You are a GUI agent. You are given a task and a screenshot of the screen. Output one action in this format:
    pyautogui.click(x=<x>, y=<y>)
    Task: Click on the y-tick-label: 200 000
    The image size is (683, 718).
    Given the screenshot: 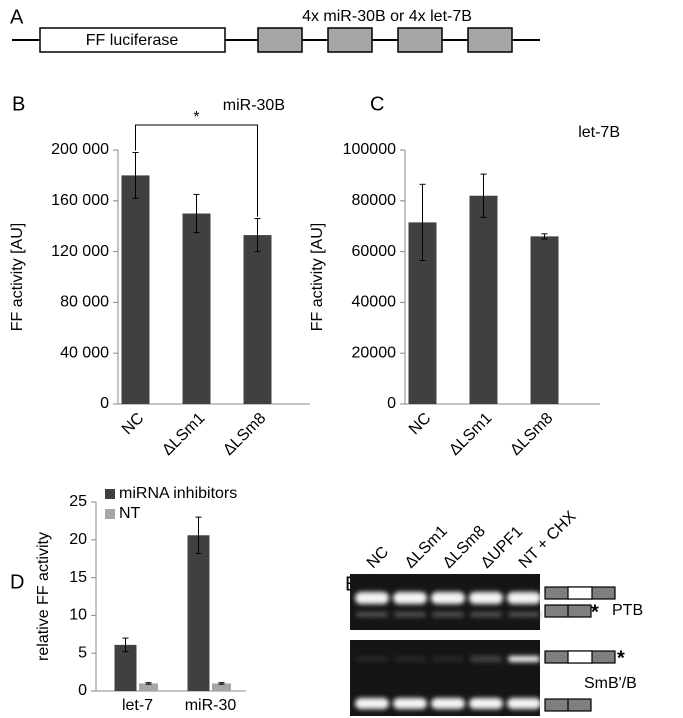 What is the action you would take?
    pyautogui.click(x=80, y=149)
    